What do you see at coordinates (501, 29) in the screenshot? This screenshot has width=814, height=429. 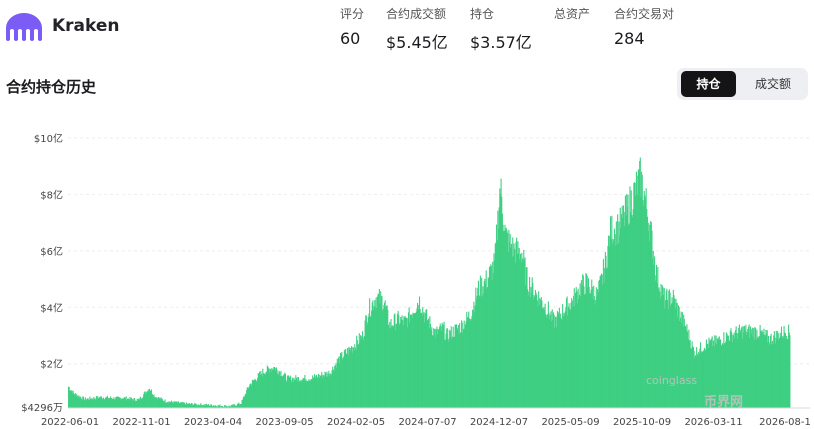 I see `stat-open-interest: 持仓 $3.57亿` at bounding box center [501, 29].